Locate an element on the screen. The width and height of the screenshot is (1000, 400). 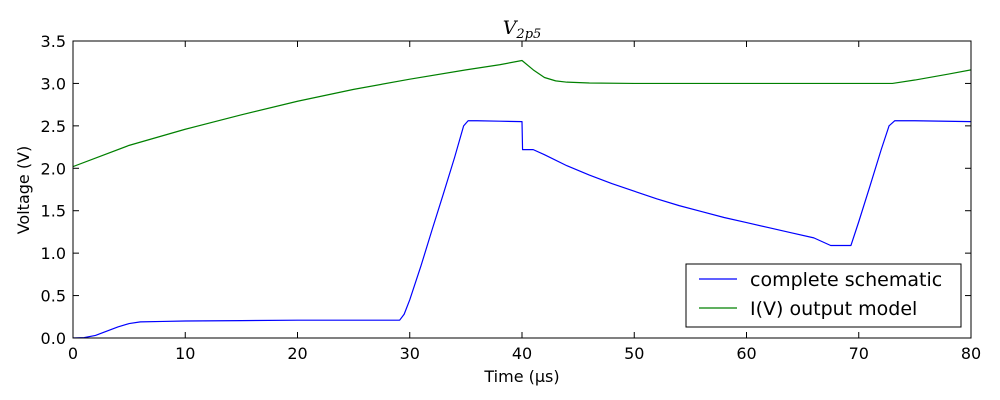
x-tick-label: 50 is located at coordinates (634, 353).